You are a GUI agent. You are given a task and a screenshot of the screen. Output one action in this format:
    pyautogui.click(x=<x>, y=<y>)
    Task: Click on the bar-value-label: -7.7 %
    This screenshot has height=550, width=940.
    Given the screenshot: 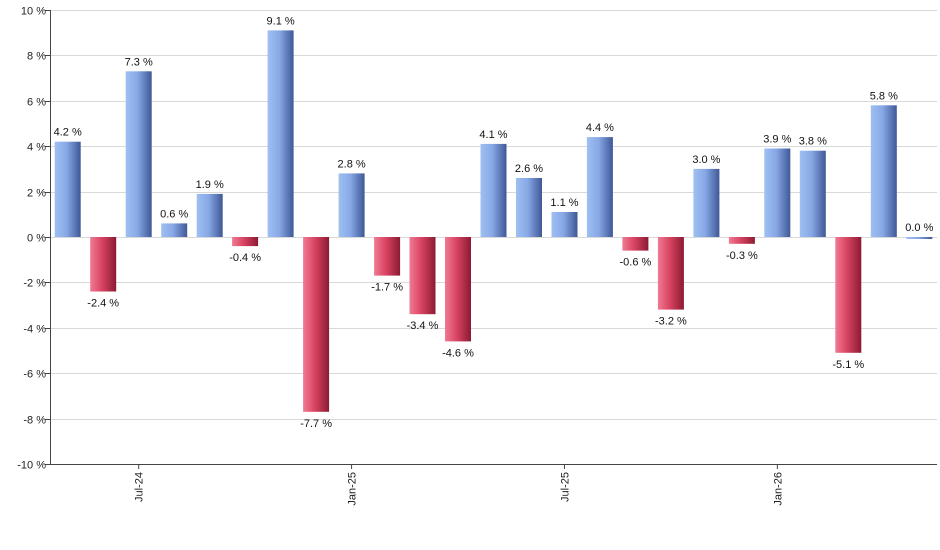 What is the action you would take?
    pyautogui.click(x=316, y=424)
    